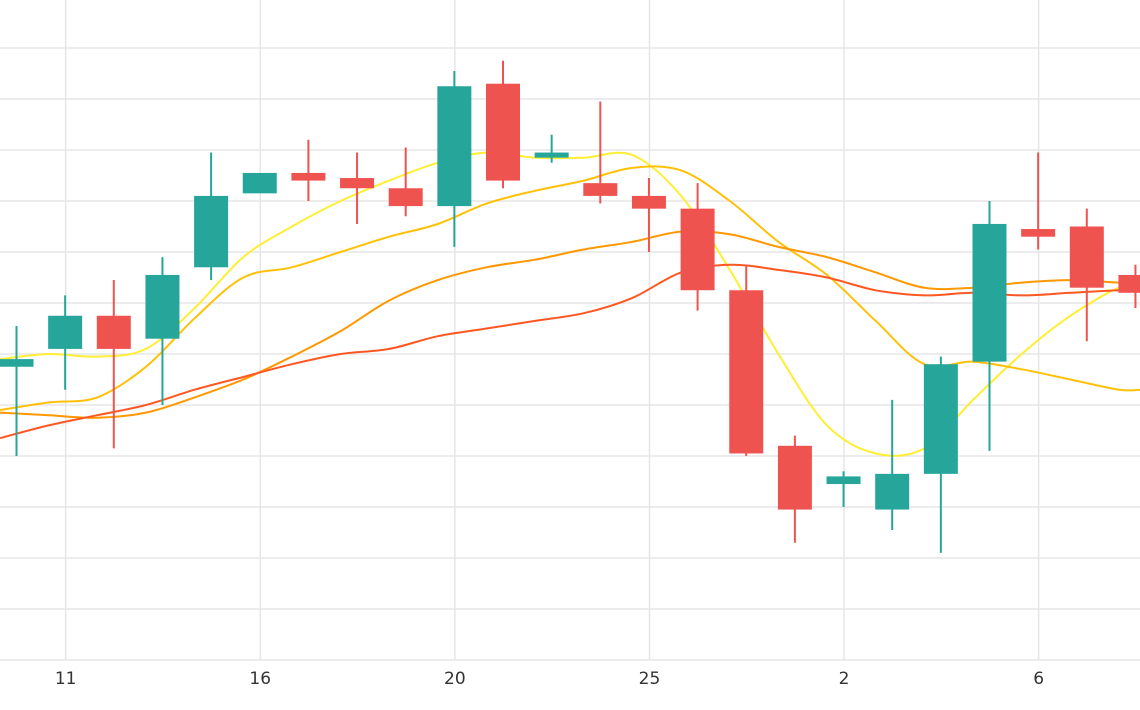 Image resolution: width=1140 pixels, height=710 pixels. I want to click on x-tick-label: 20, so click(455, 679).